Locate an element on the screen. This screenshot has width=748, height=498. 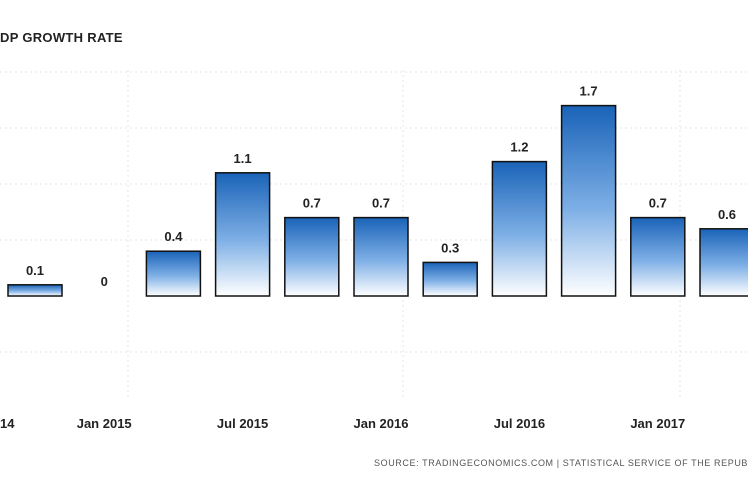
bar-apr-2015 is located at coordinates (173, 273).